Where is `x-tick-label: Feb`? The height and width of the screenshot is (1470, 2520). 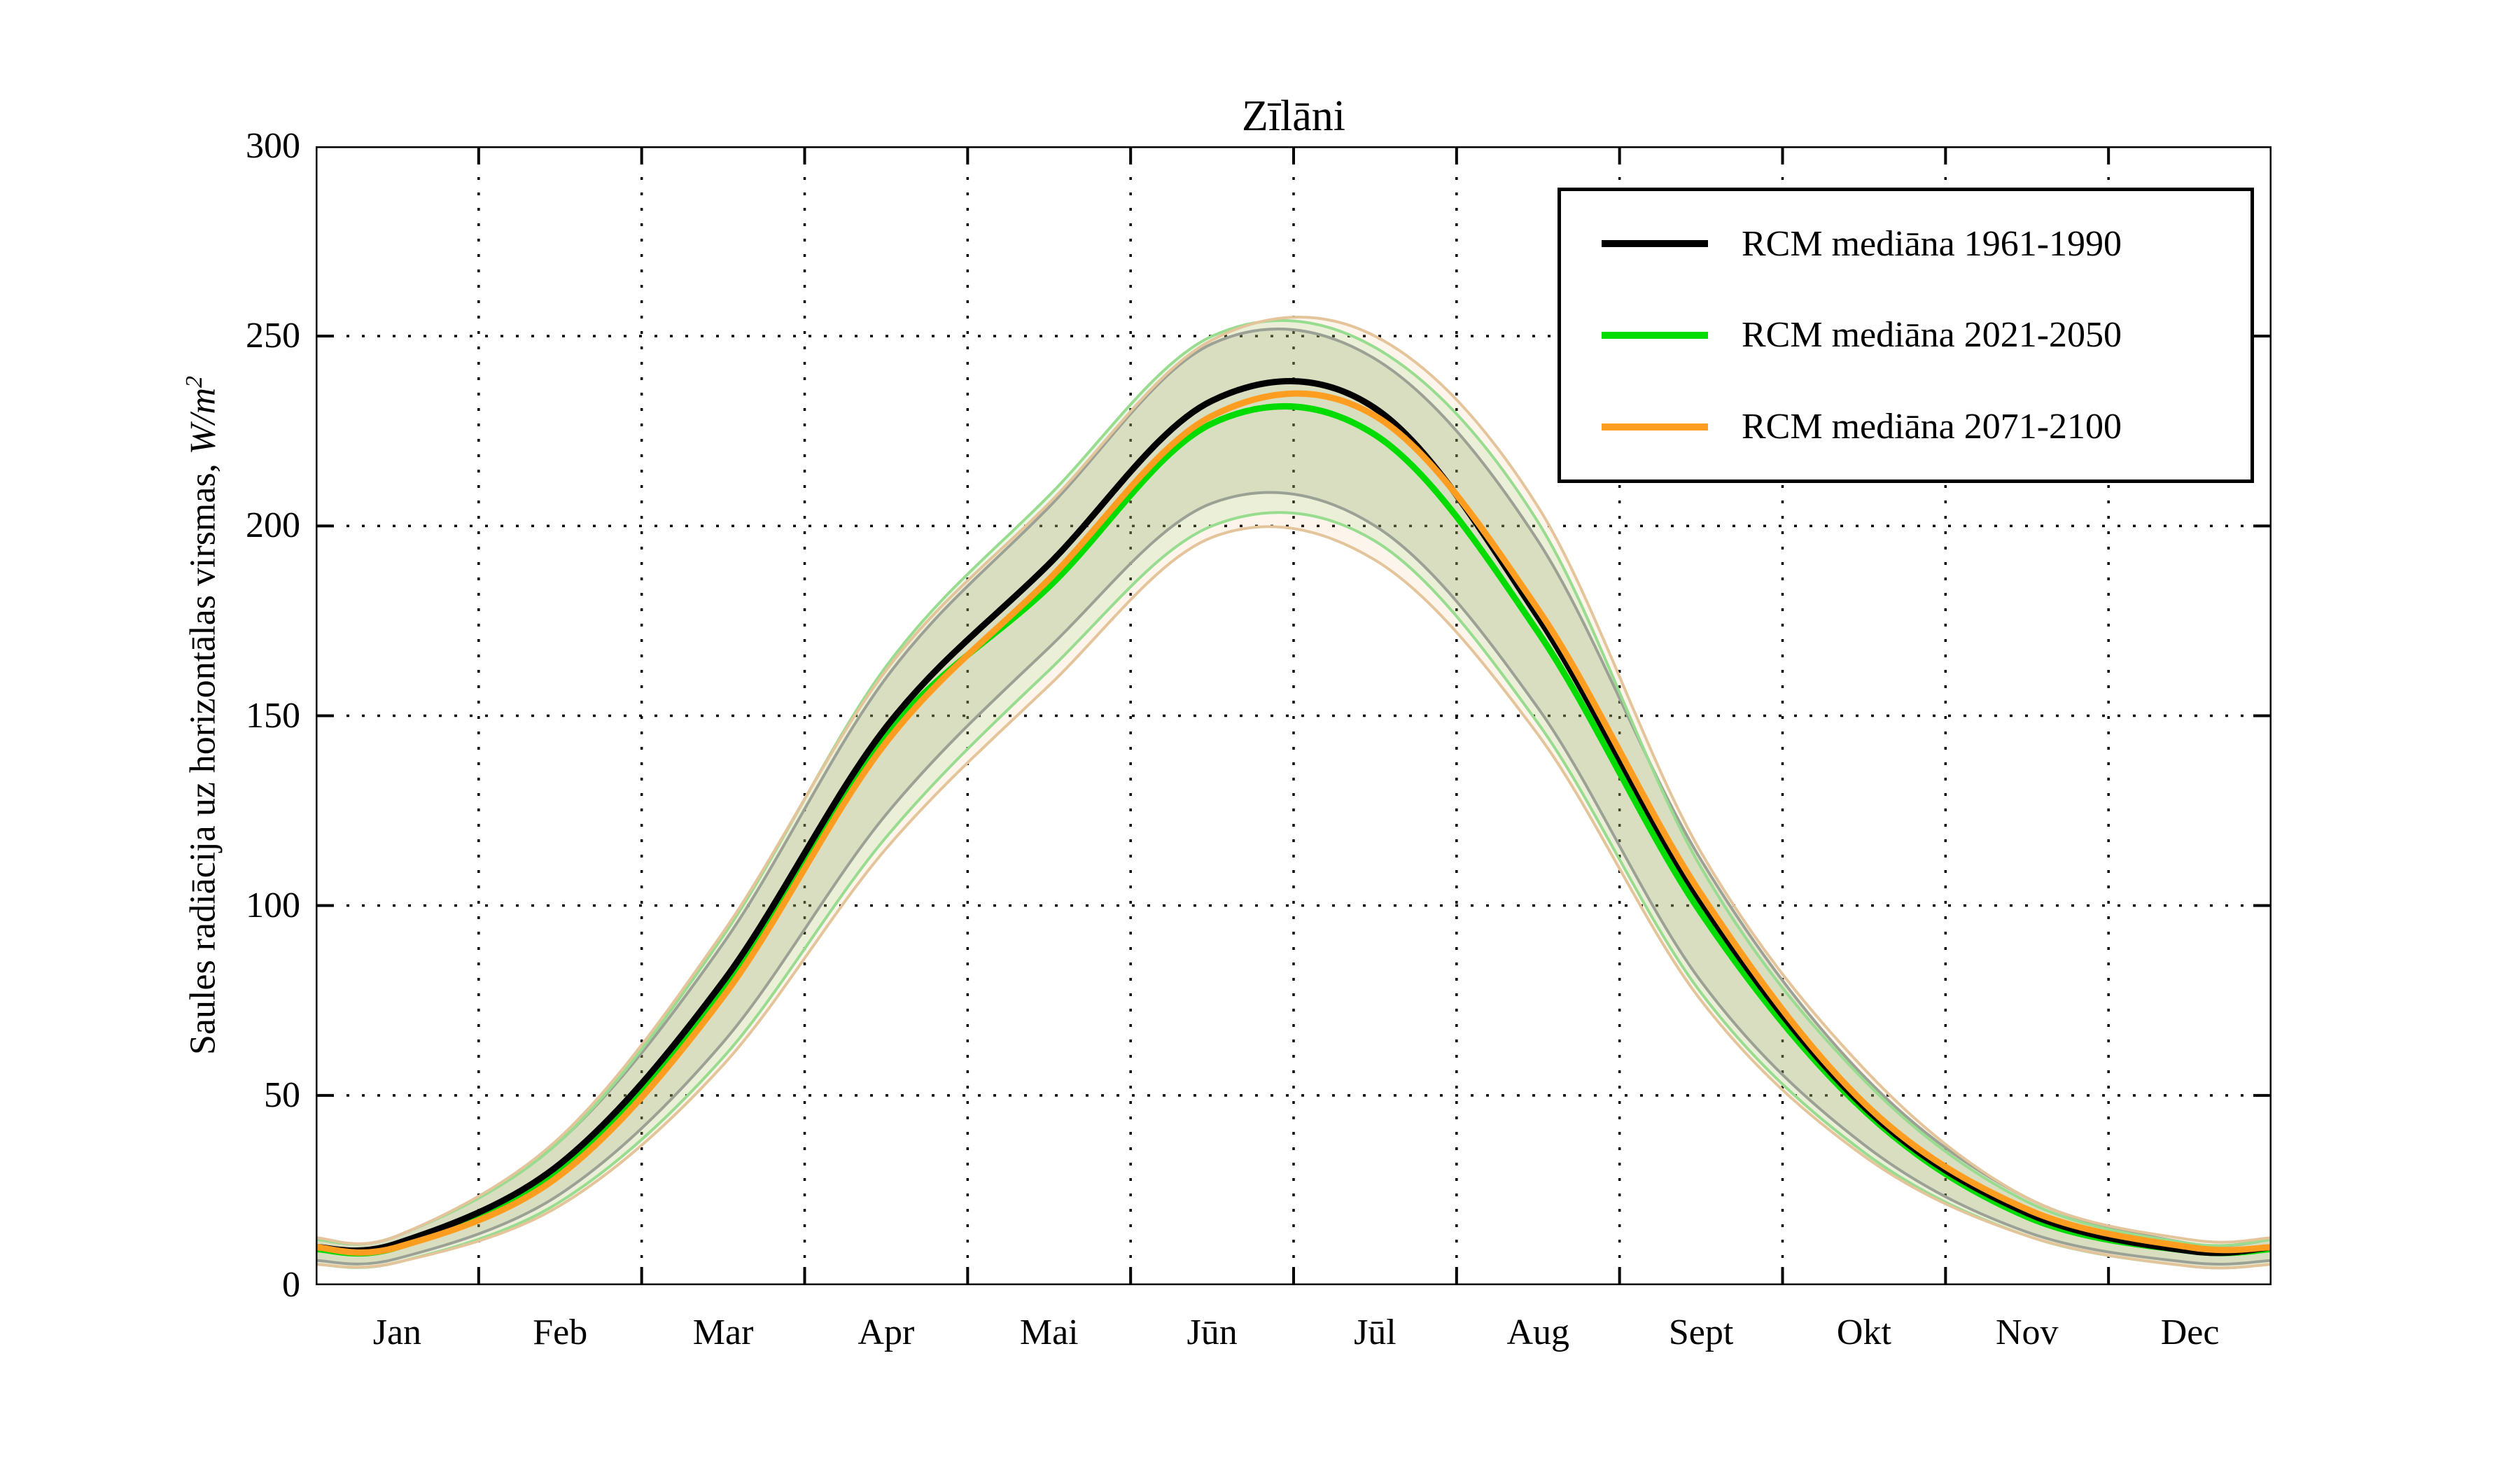 x-tick-label: Feb is located at coordinates (560, 1332).